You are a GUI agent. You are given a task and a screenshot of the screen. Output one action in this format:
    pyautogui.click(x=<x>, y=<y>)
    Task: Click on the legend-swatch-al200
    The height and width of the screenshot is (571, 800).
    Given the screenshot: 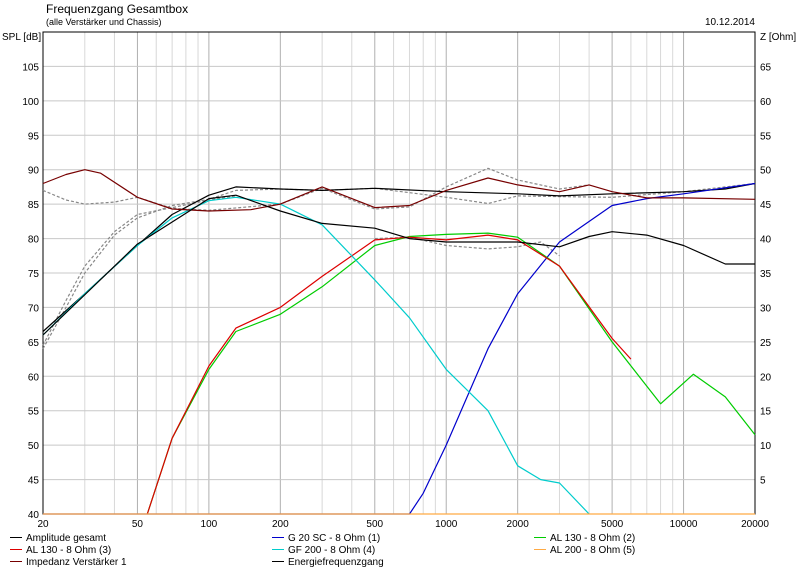 What is the action you would take?
    pyautogui.click(x=540, y=549)
    